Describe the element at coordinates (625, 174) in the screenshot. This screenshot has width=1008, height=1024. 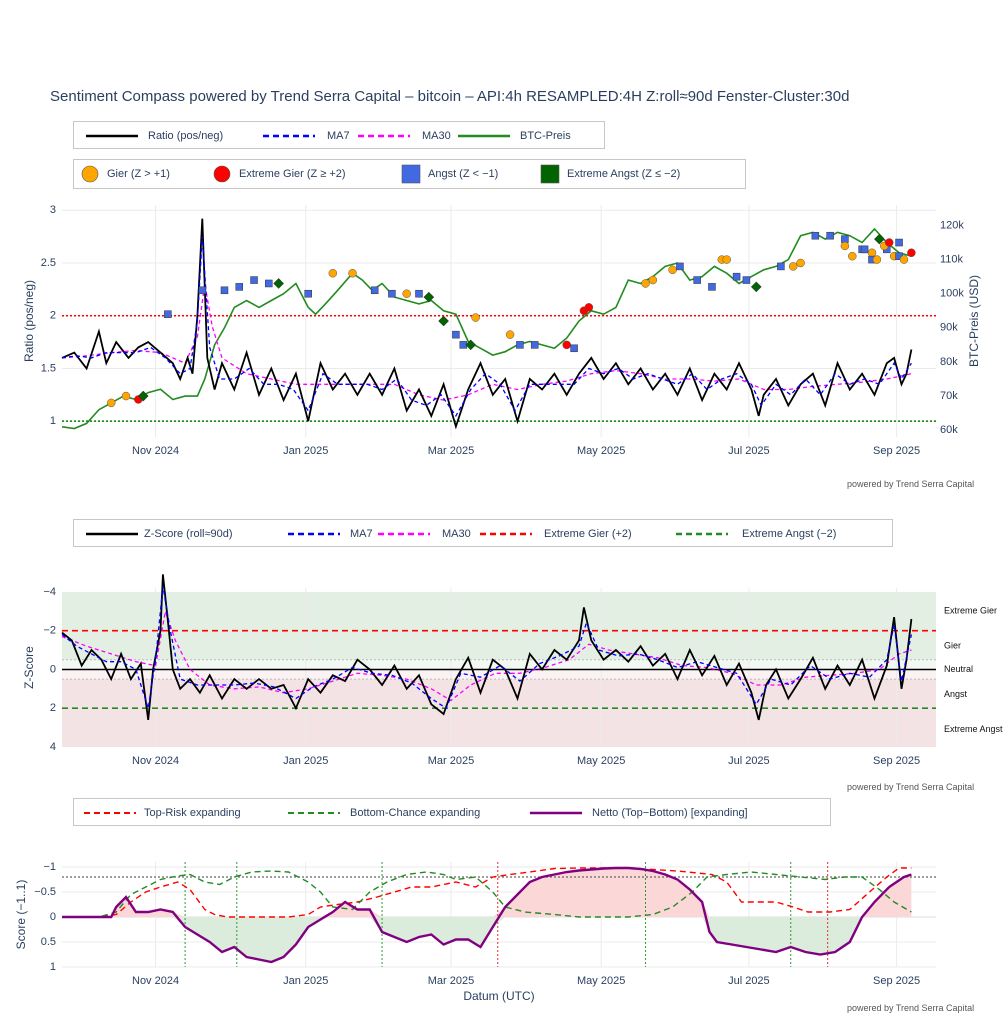
I see `legend-extreme-angst: Extreme Angst (Z ≤ −2)` at that location.